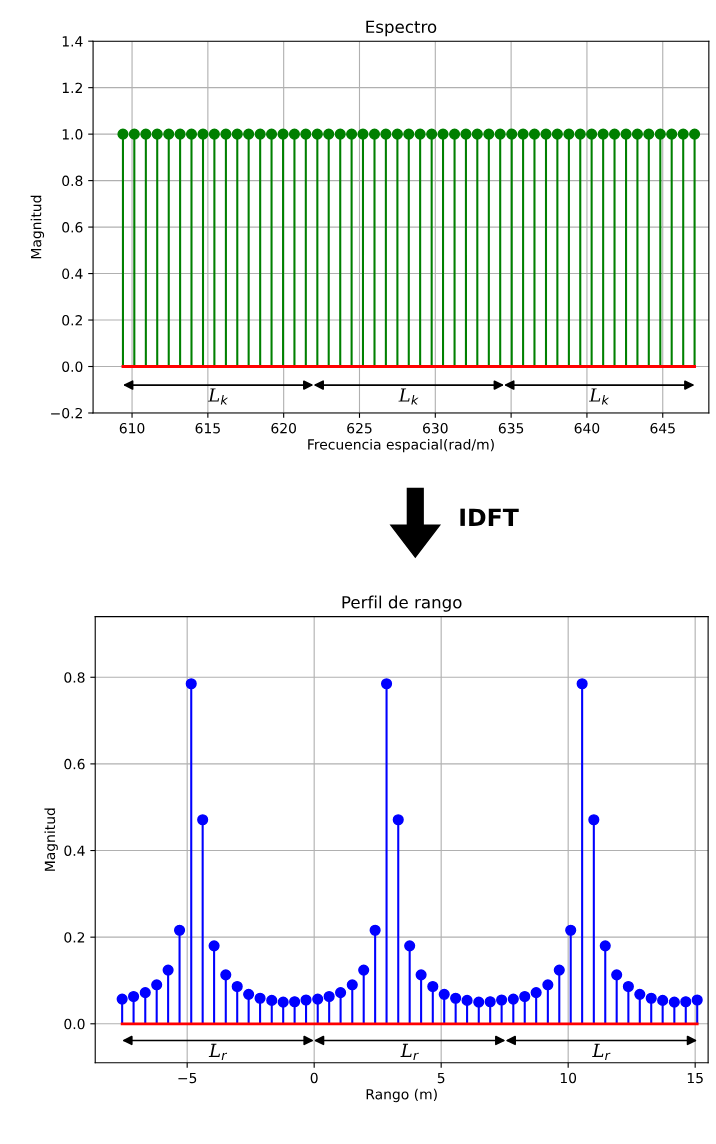 Image resolution: width=716 pixels, height=1144 pixels. What do you see at coordinates (435, 428) in the screenshot?
I see `x-tick-label: 630` at bounding box center [435, 428].